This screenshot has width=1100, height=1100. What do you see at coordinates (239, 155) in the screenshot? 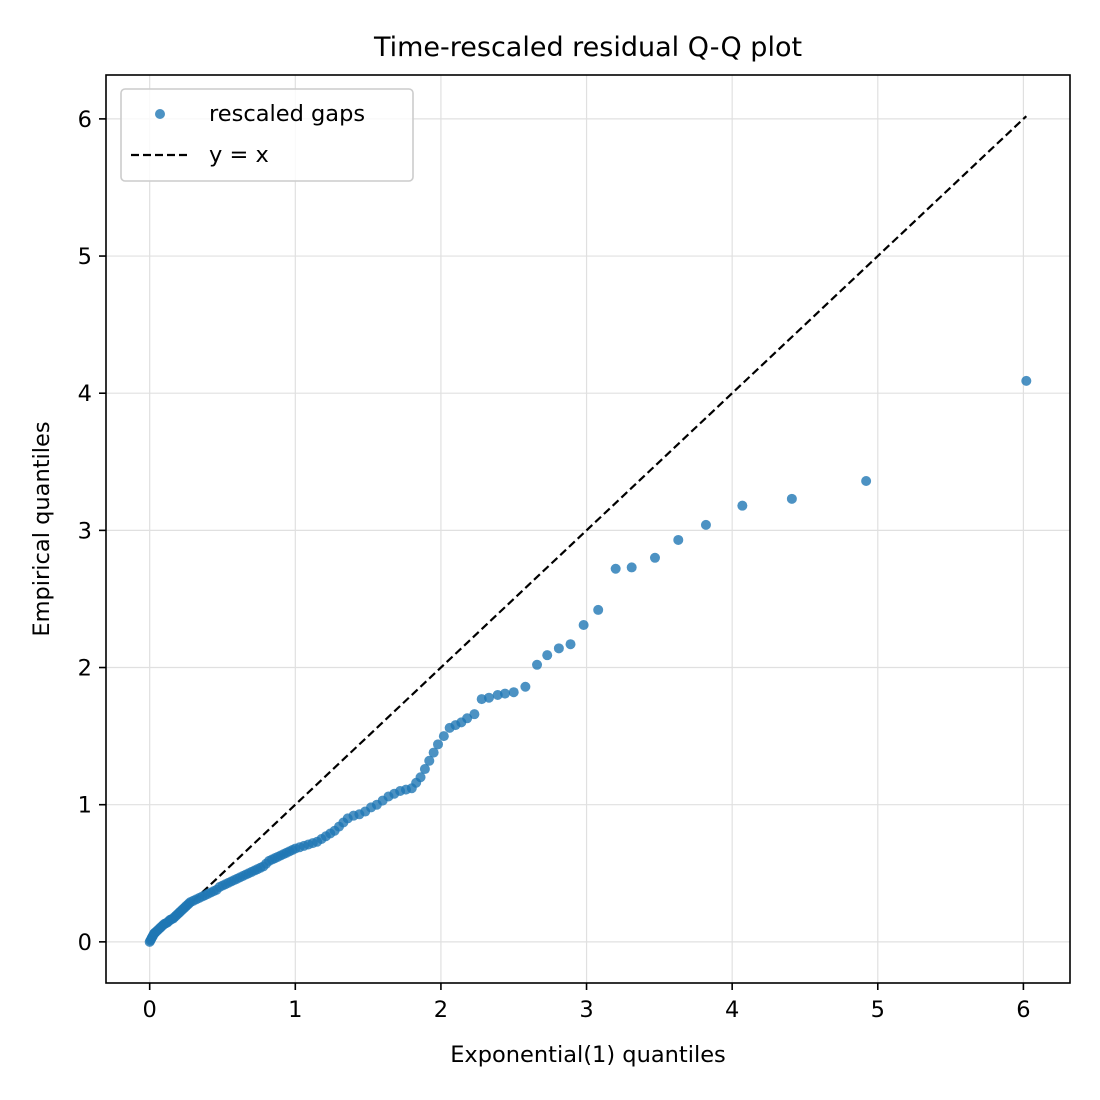
I see `legend-label-y-equals-x: y = x` at bounding box center [239, 155].